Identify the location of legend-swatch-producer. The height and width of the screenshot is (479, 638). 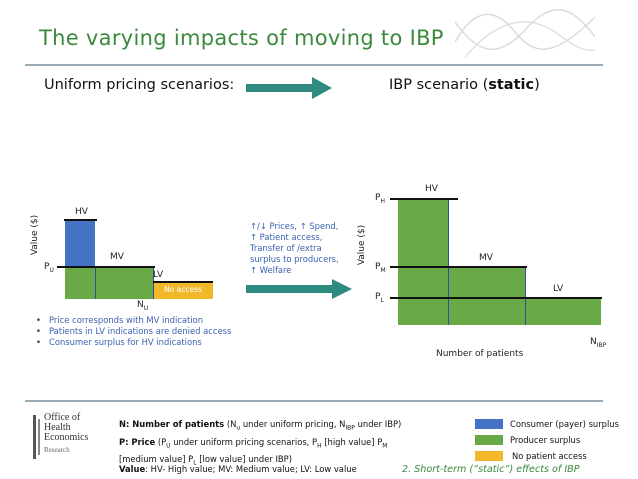
(489, 440).